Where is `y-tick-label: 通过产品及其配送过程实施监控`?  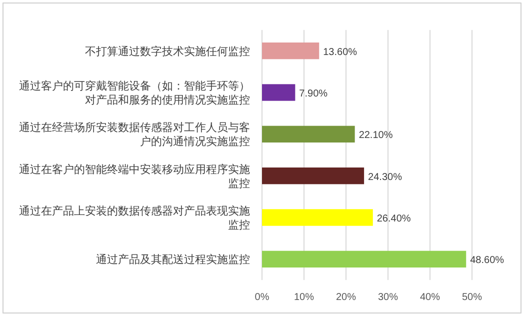
y-tick-label: 通过产品及其配送过程实施监控 is located at coordinates (173, 259).